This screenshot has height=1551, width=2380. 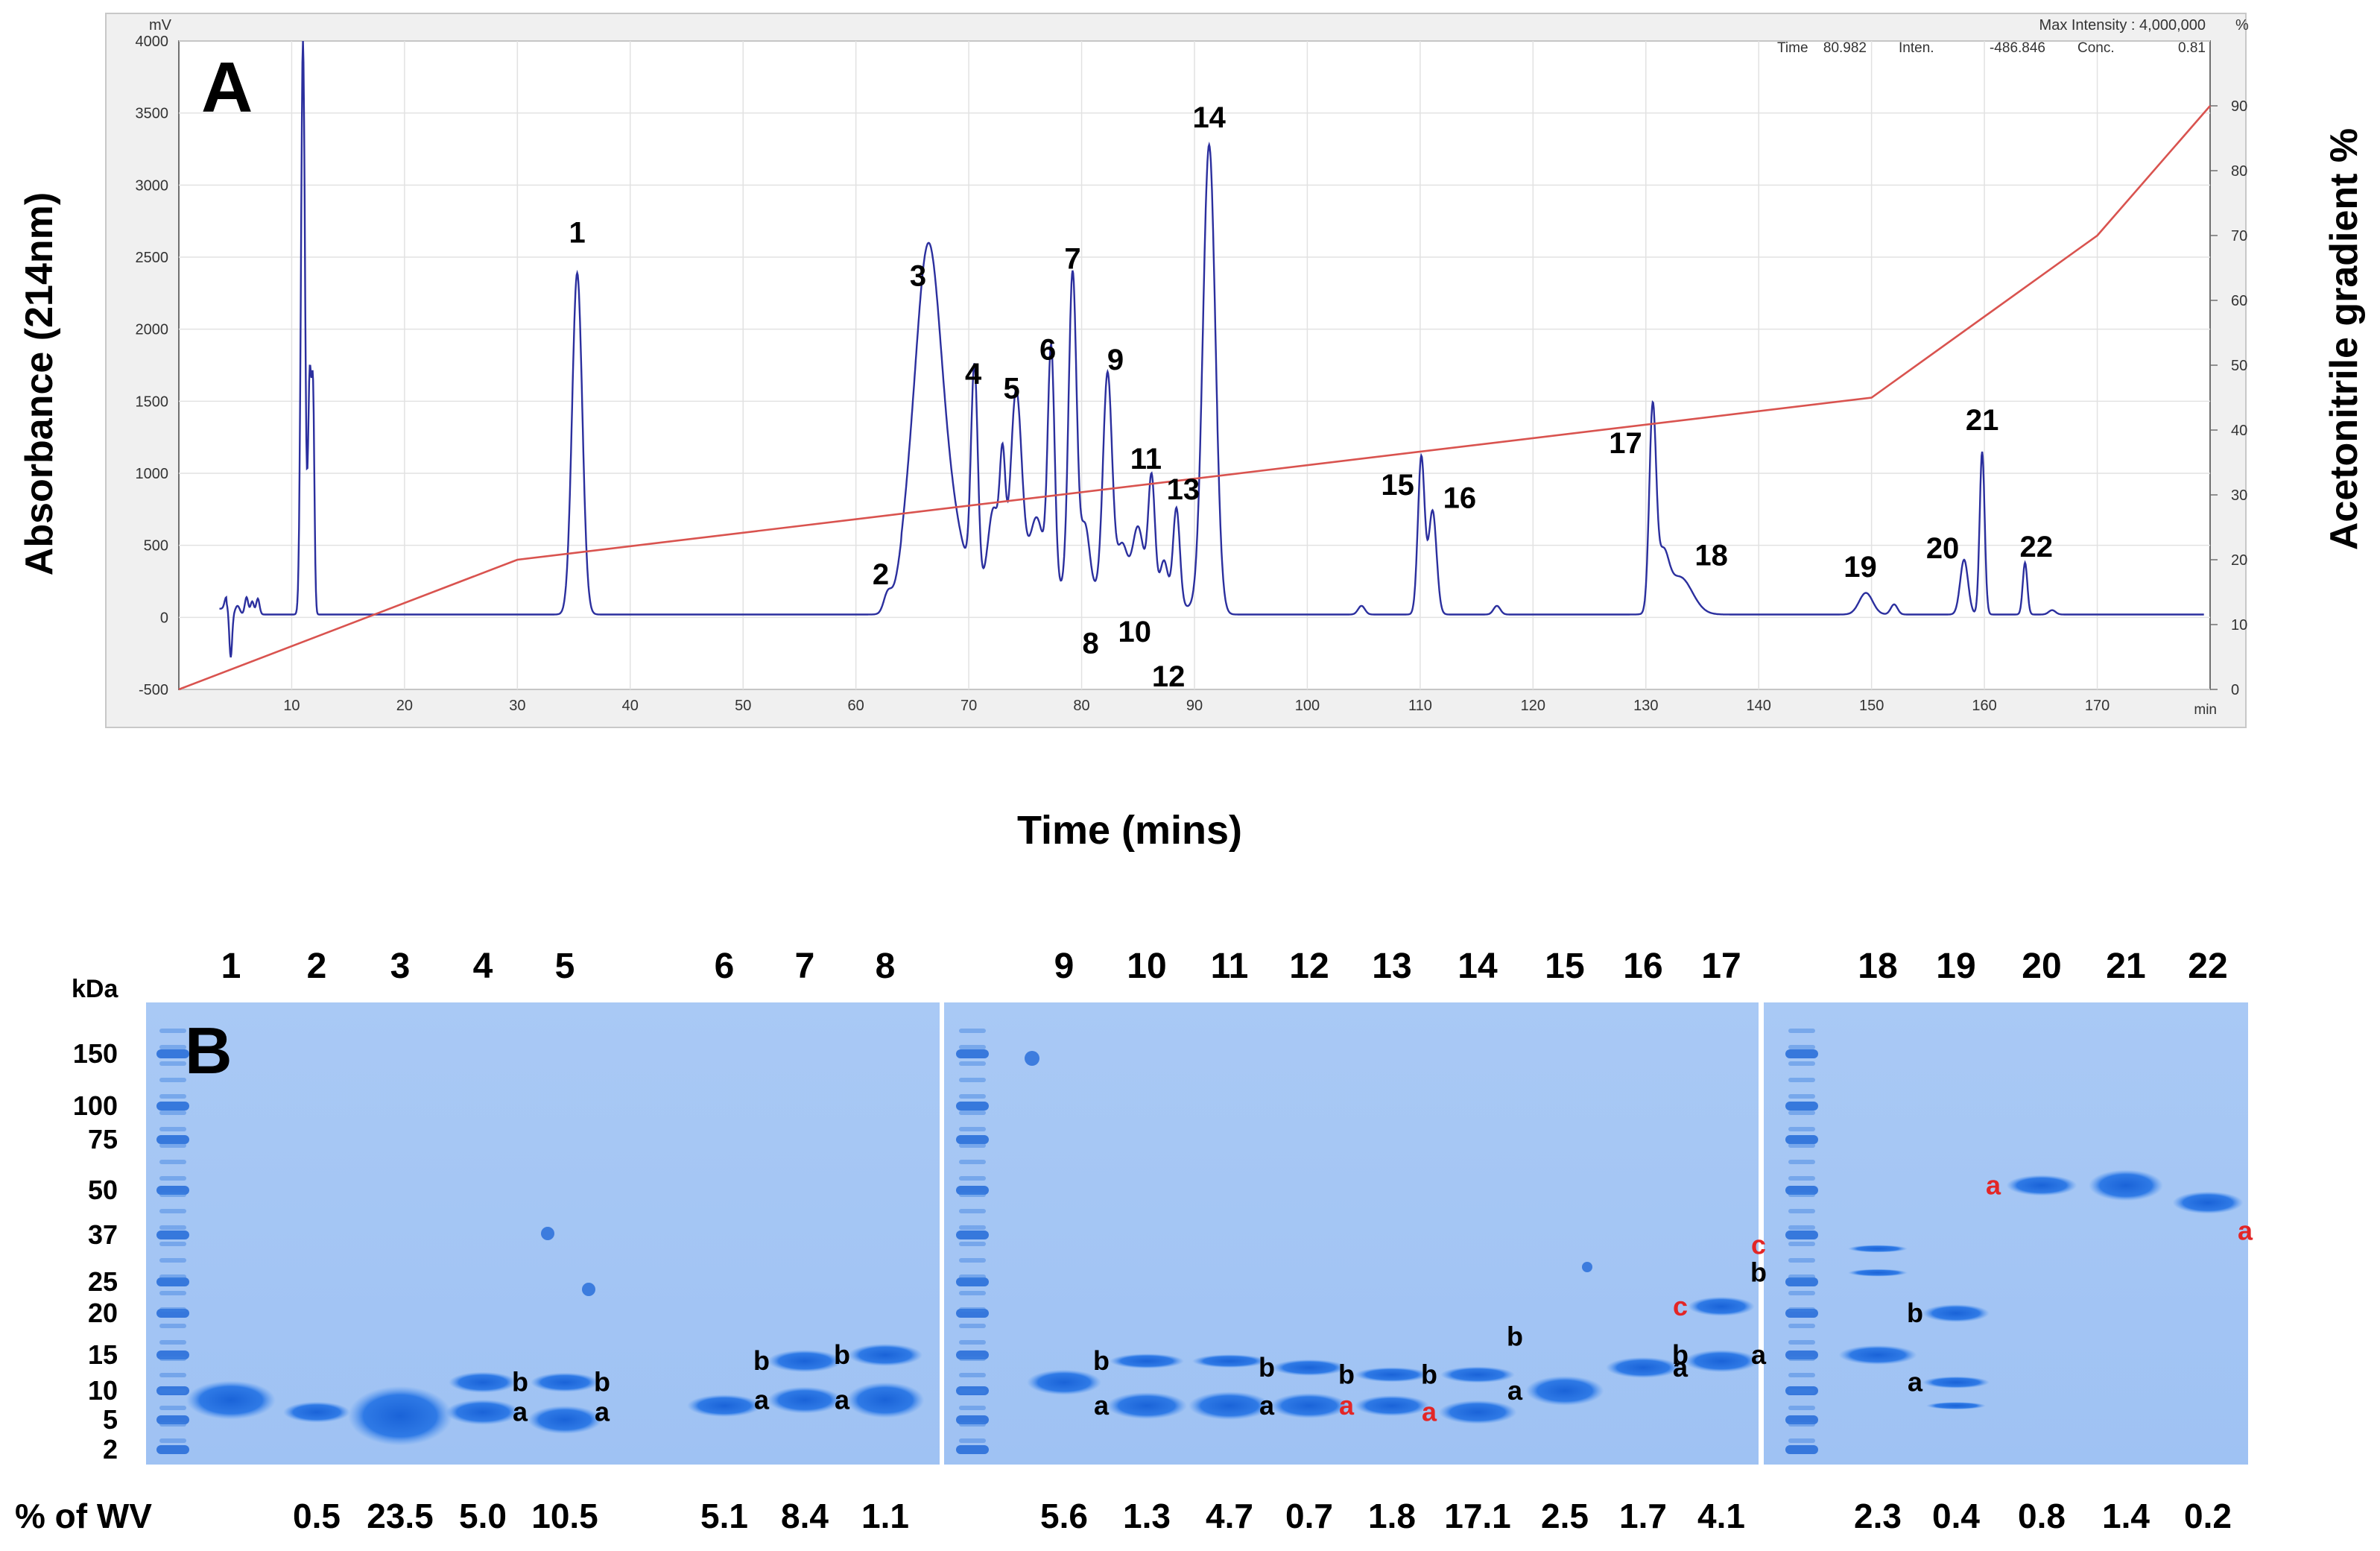 I want to click on lane-number: 17, so click(x=1721, y=966).